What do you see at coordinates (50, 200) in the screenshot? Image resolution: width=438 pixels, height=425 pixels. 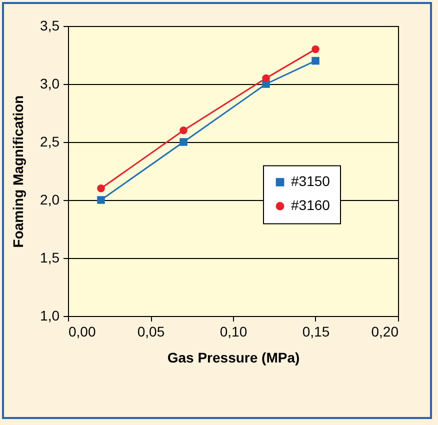 I see `y-tick-label: 2,0` at bounding box center [50, 200].